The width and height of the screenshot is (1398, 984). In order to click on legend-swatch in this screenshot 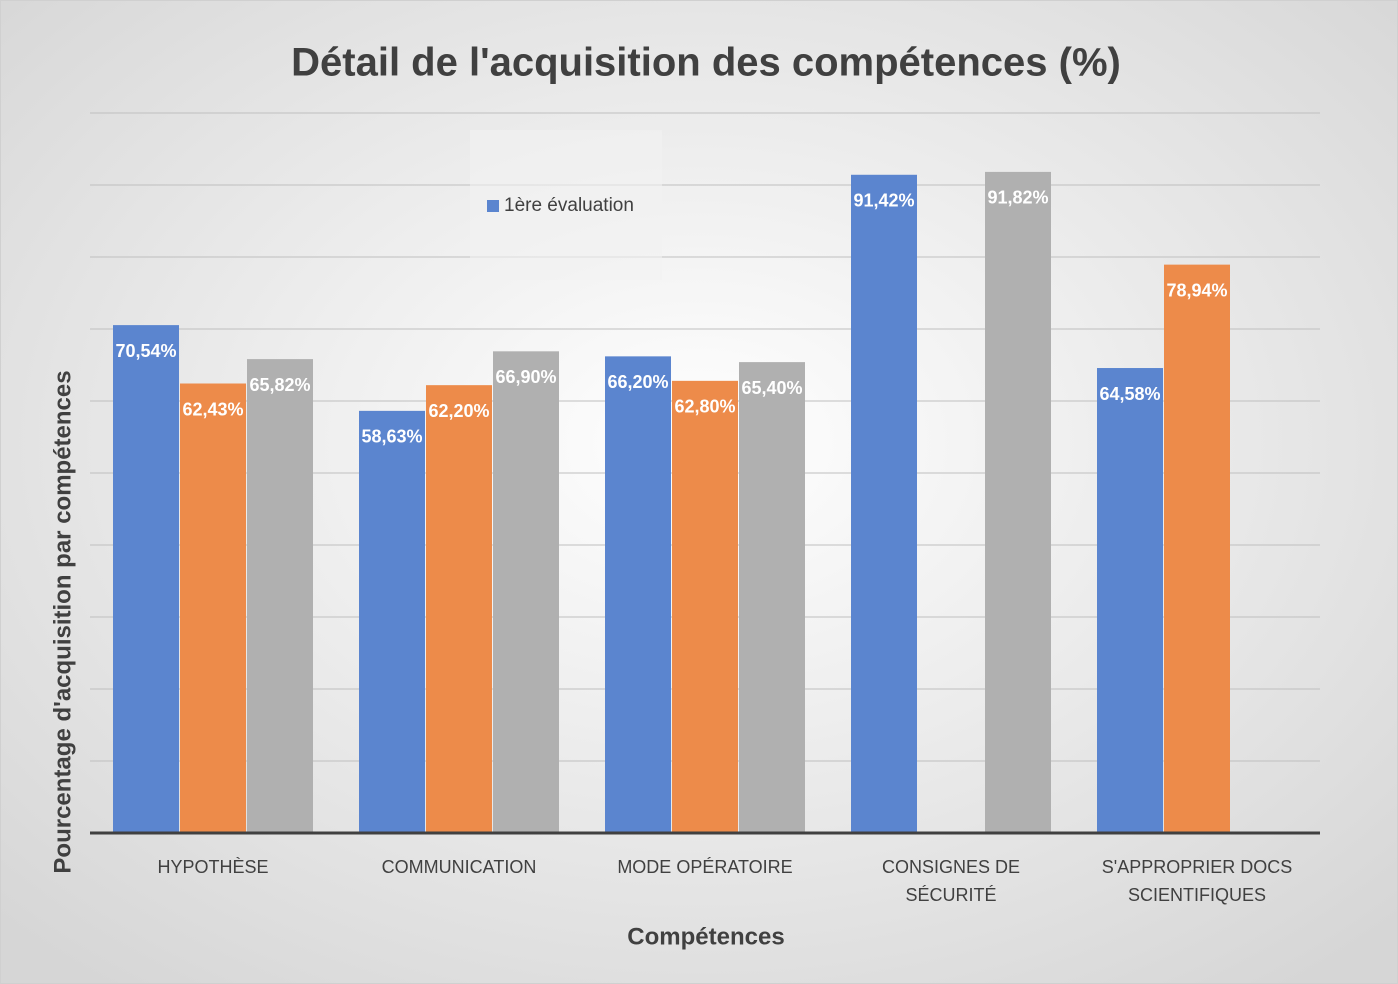, I will do `click(493, 206)`.